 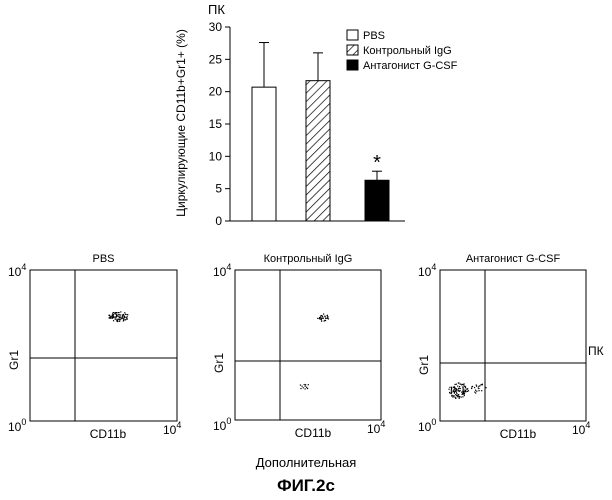 I want to click on legend-label: PBS, so click(x=374, y=36).